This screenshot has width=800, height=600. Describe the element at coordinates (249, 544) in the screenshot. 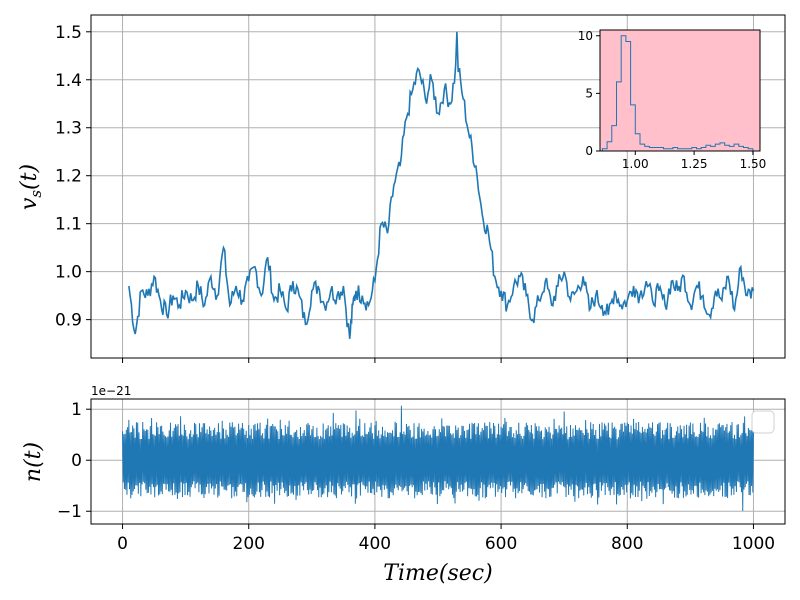

I see `bottom-x-tick-label: 200` at that location.